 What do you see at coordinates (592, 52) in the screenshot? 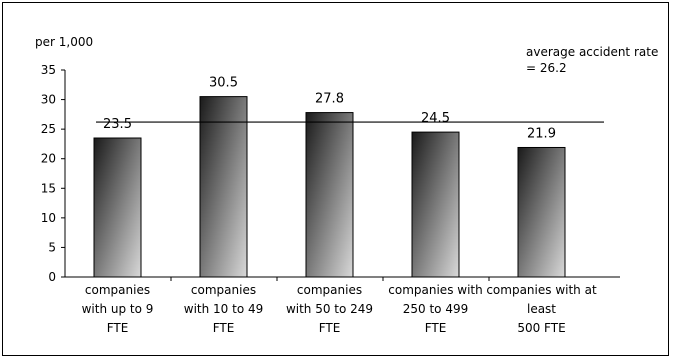
I see `average-annotation: average accident rate` at bounding box center [592, 52].